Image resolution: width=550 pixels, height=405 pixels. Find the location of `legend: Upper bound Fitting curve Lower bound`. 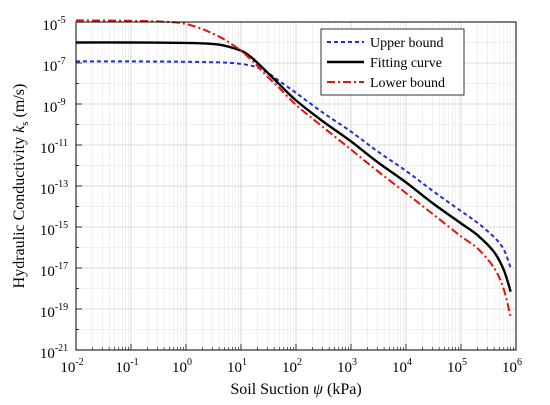

legend: Upper bound Fitting curve Lower bound is located at coordinates (392, 62).